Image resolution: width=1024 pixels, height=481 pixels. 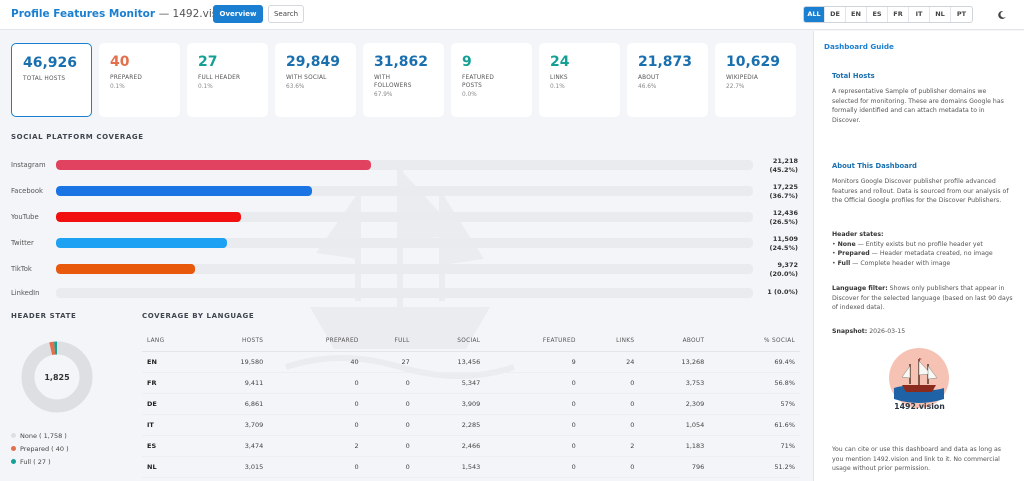 I want to click on moon-icon, so click(x=1002, y=14).